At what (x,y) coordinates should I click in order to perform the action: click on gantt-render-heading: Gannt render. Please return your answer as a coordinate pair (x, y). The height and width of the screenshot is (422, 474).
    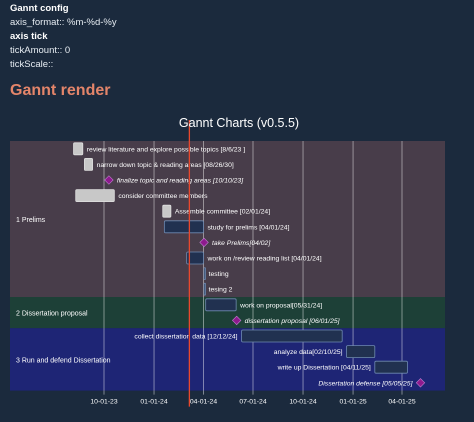
    Looking at the image, I should click on (60, 90).